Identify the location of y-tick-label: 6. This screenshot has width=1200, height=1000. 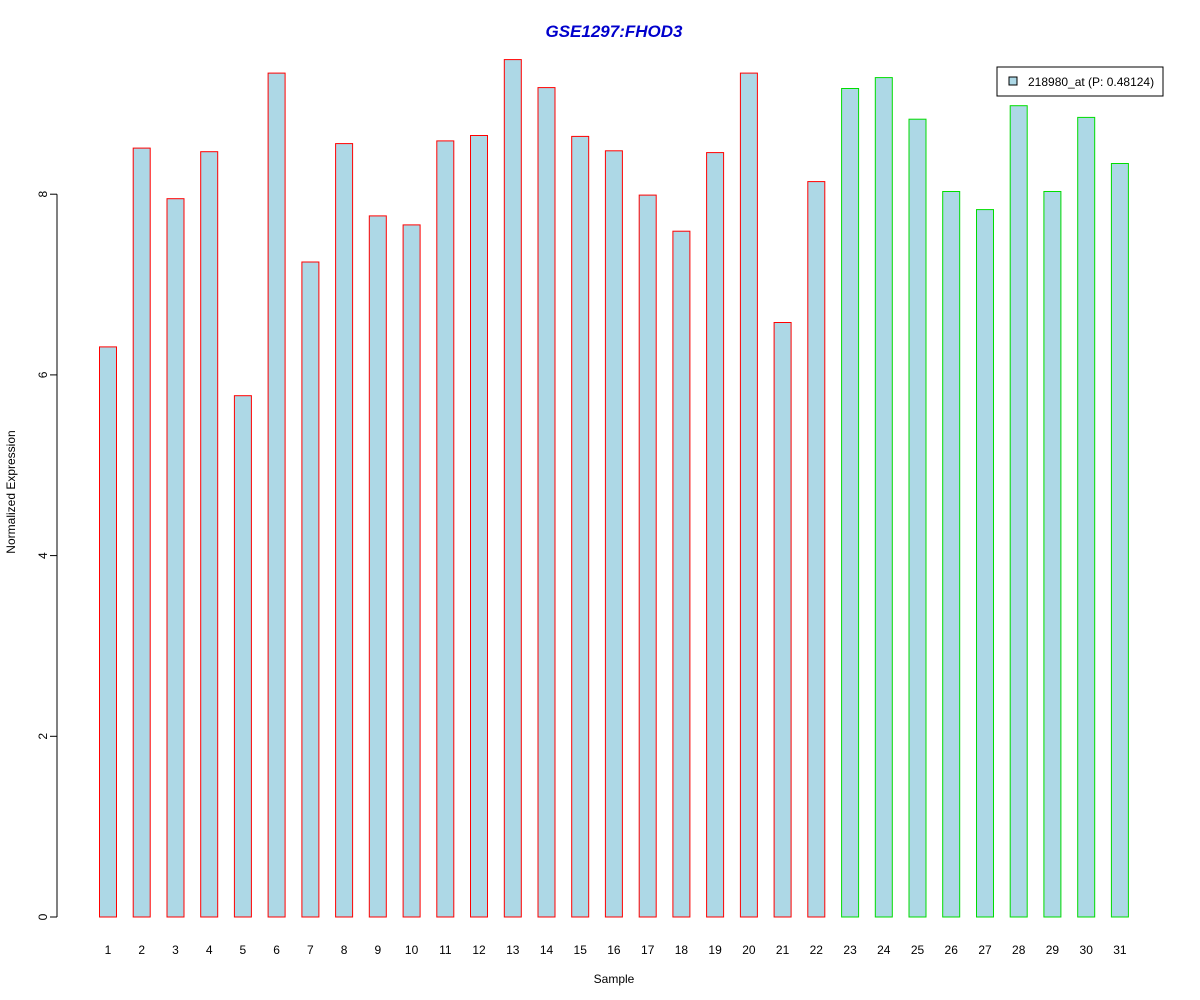
(43, 374).